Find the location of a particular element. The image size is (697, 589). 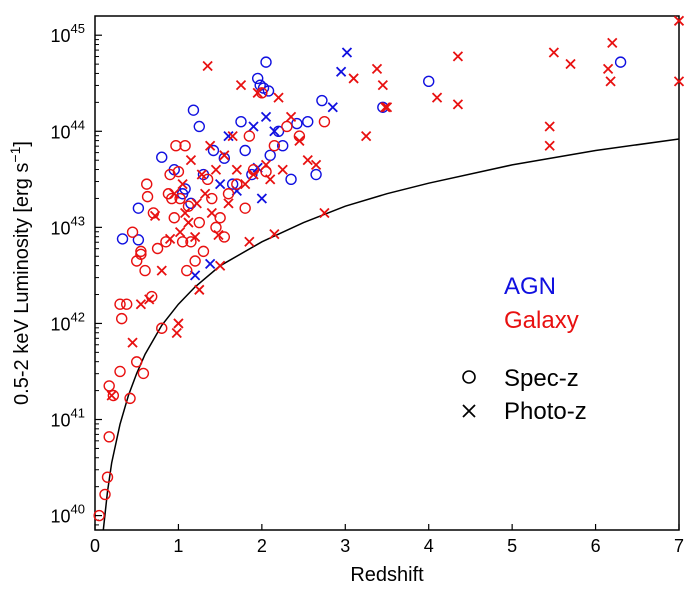

x-tick-label: 6 is located at coordinates (596, 546).